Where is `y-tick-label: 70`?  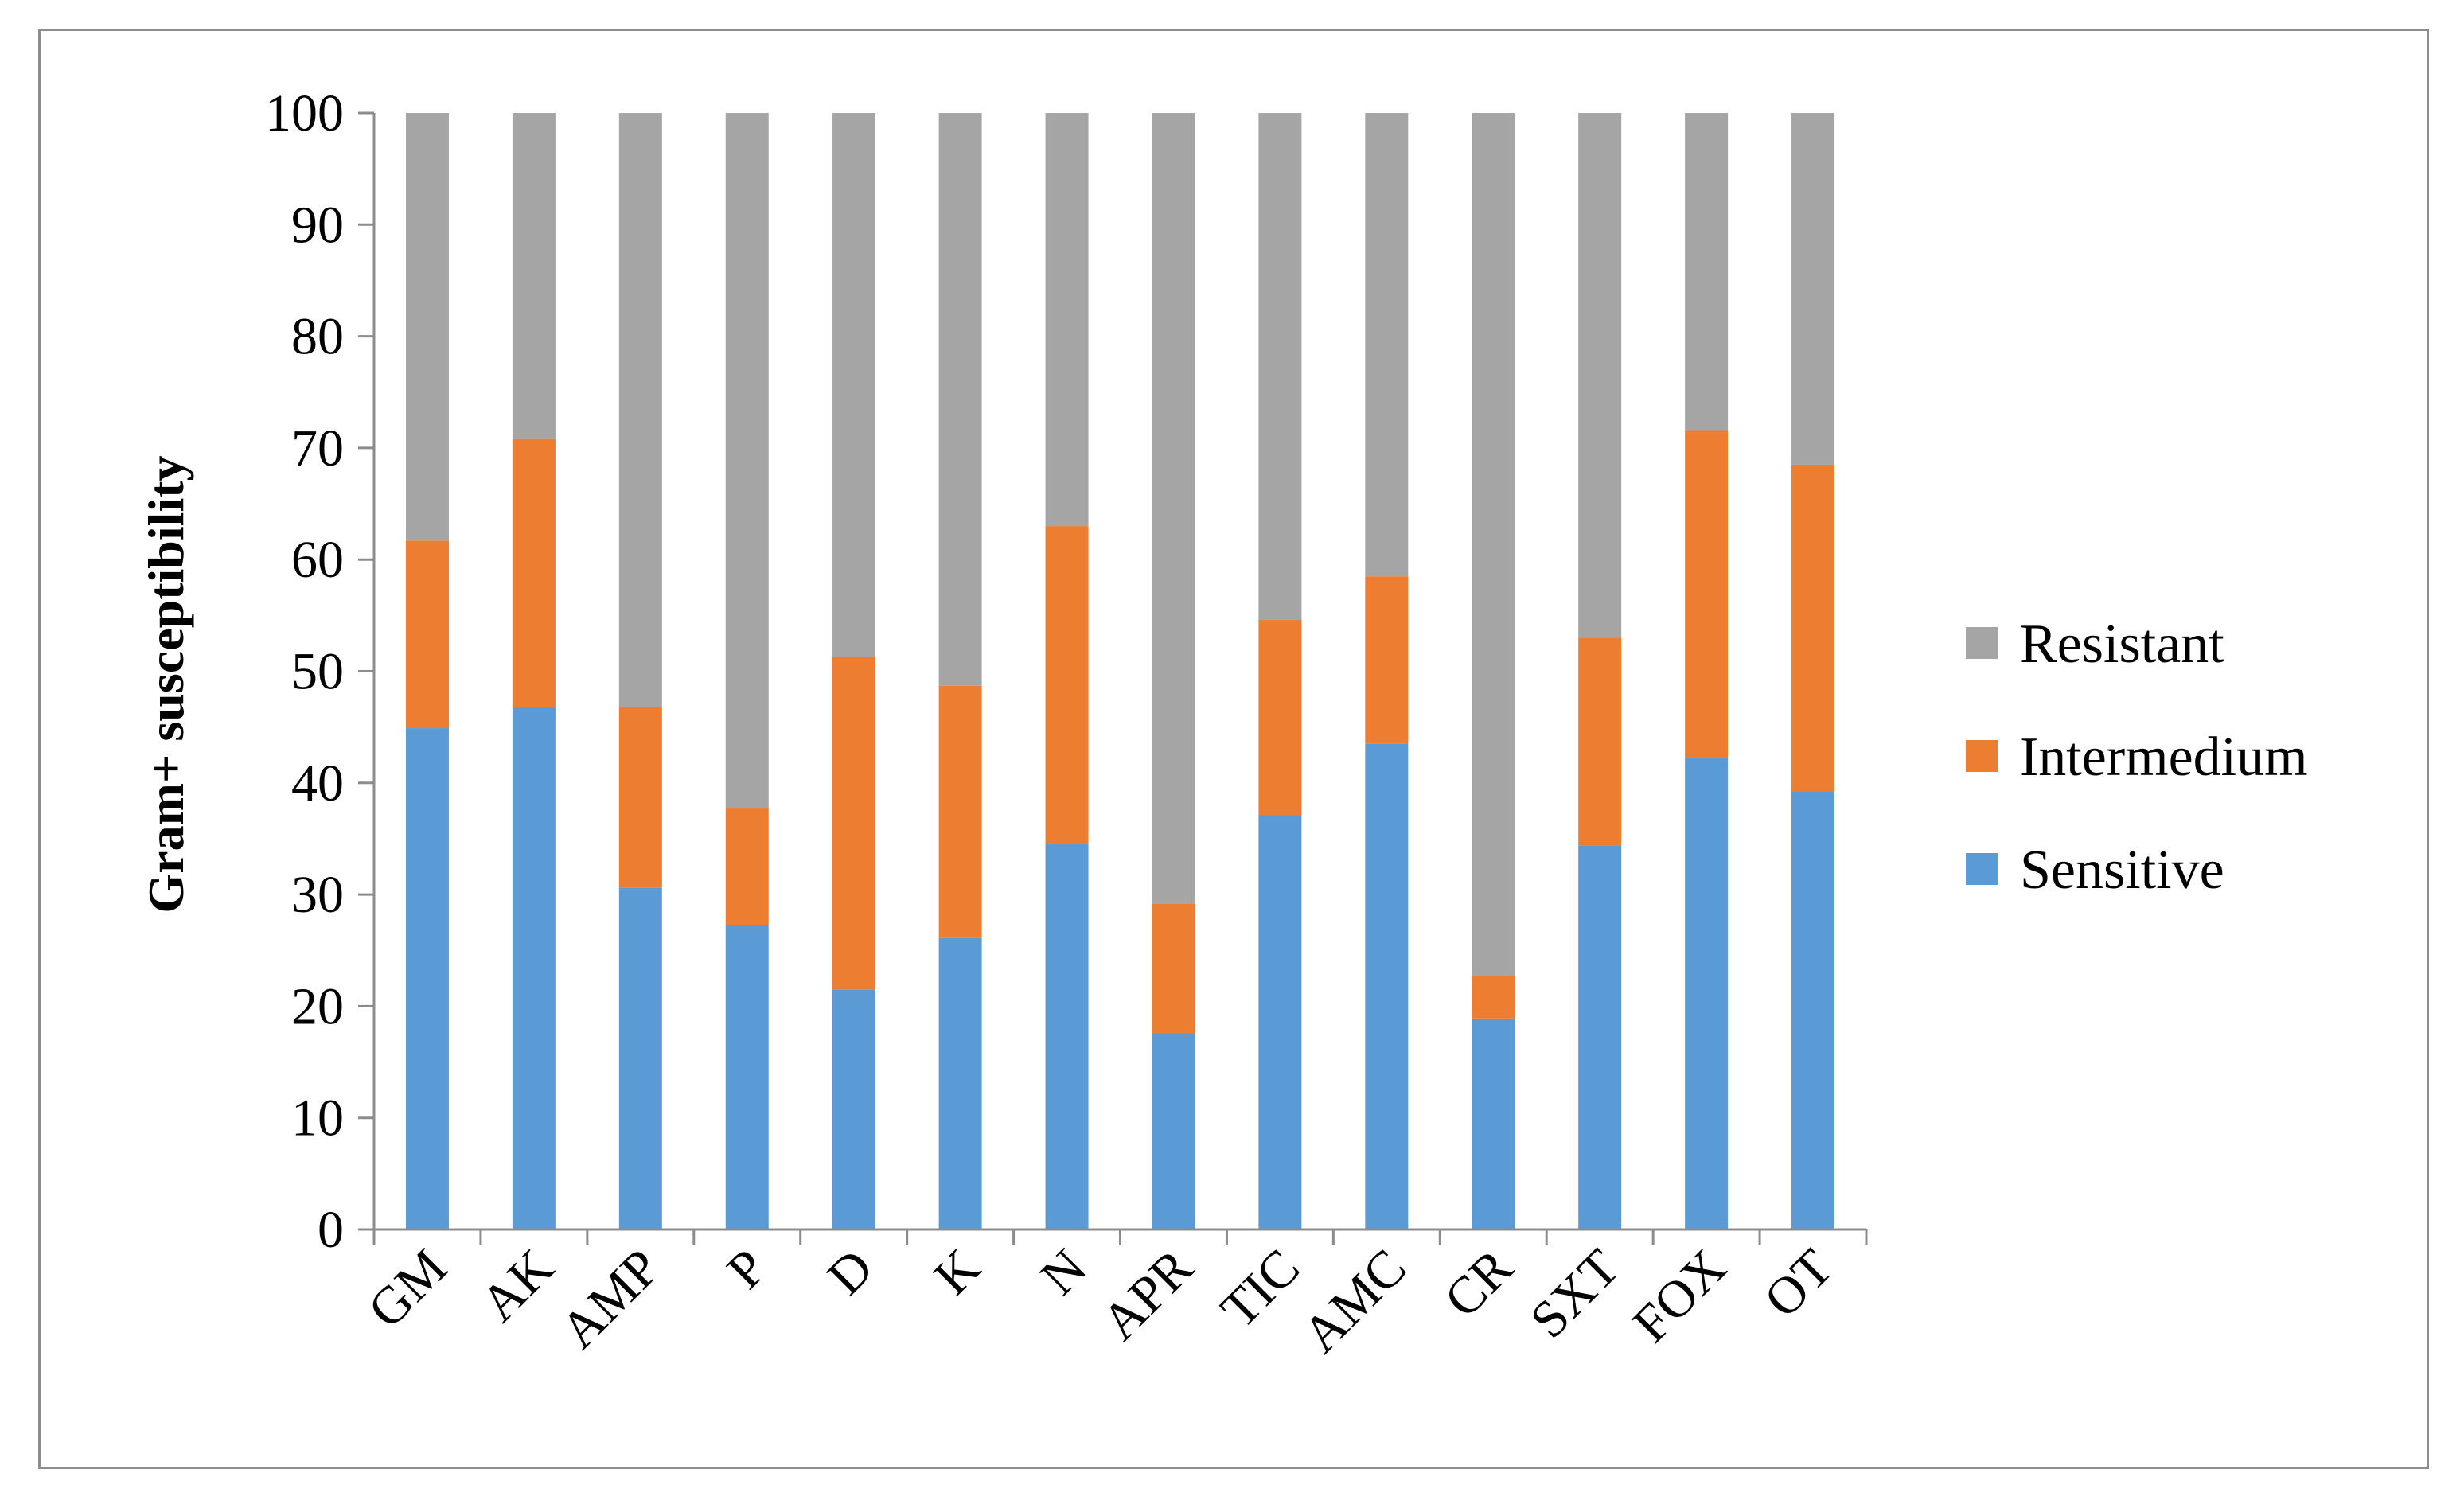 y-tick-label: 70 is located at coordinates (317, 448).